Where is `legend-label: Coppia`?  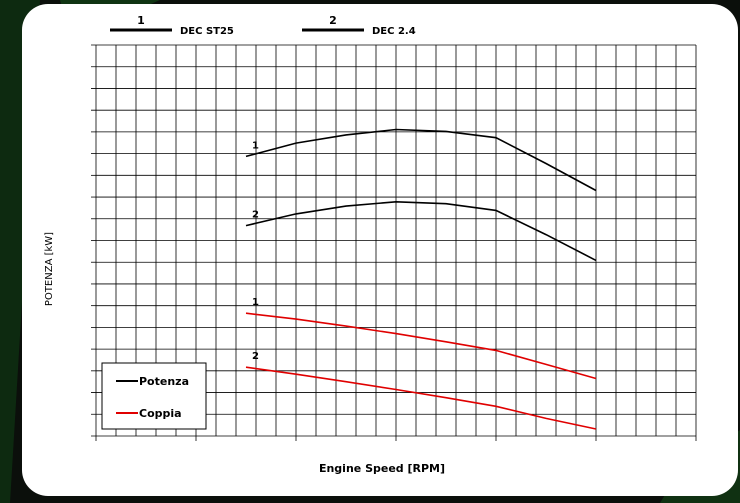 legend-label: Coppia is located at coordinates (160, 413).